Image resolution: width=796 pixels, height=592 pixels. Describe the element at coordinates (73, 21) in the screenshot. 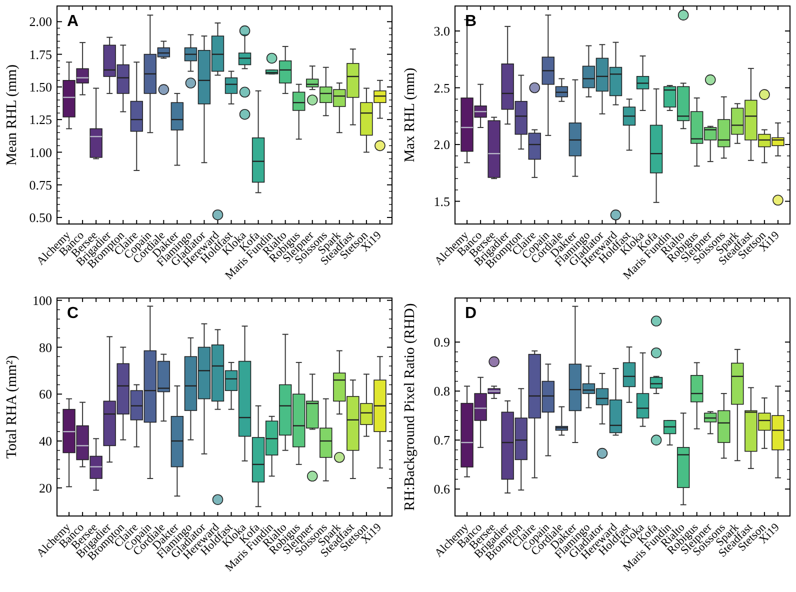

I see `chart-title: A` at that location.